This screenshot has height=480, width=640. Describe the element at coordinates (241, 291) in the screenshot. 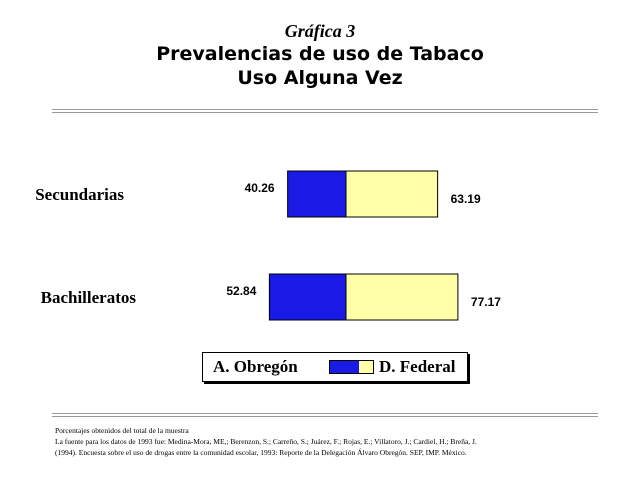

I see `value-label-a-obregon-bachilleratos: 52.84` at that location.